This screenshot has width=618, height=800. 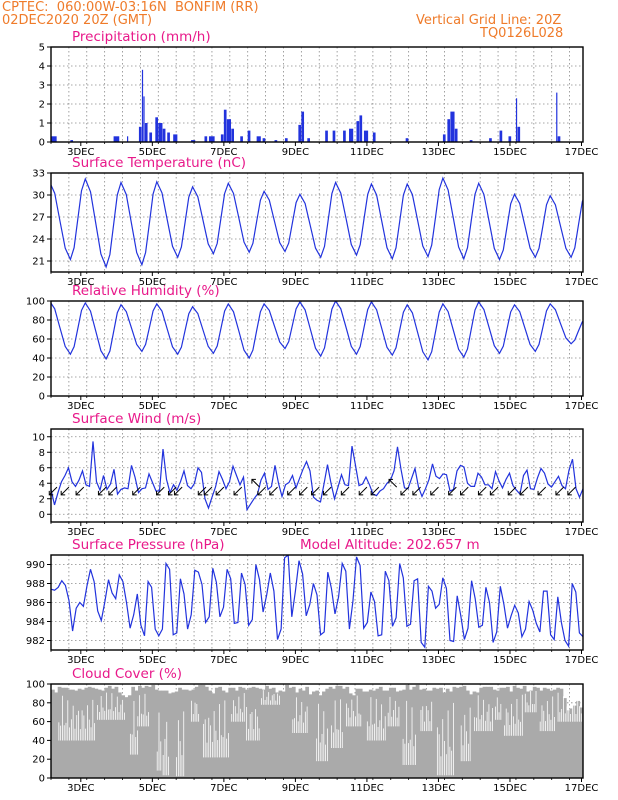 I want to click on series-line, so click(x=317, y=602).